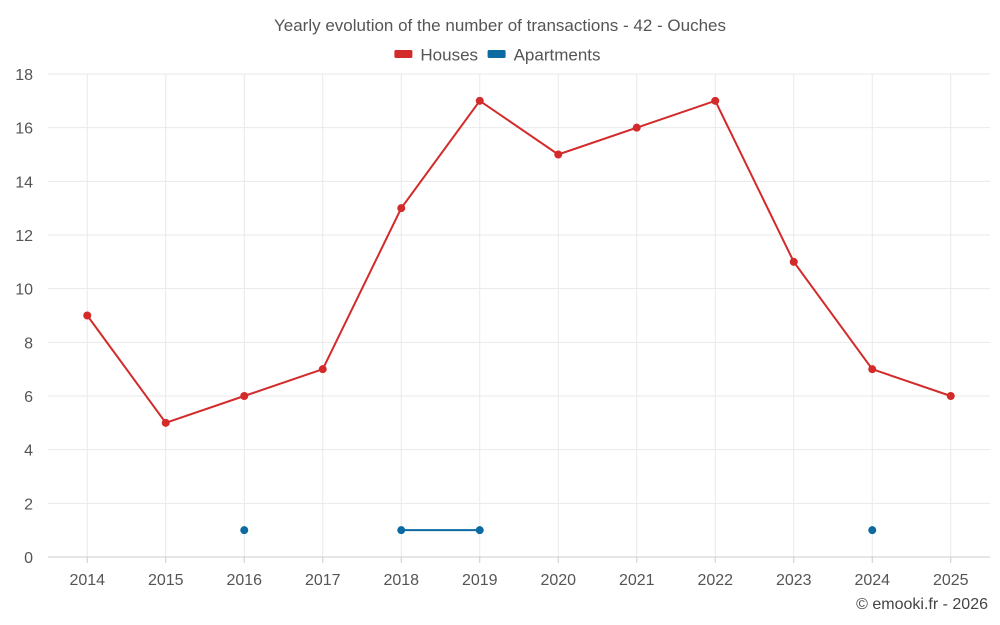 The width and height of the screenshot is (1000, 625). What do you see at coordinates (872, 580) in the screenshot?
I see `x-tick-label: 2024` at bounding box center [872, 580].